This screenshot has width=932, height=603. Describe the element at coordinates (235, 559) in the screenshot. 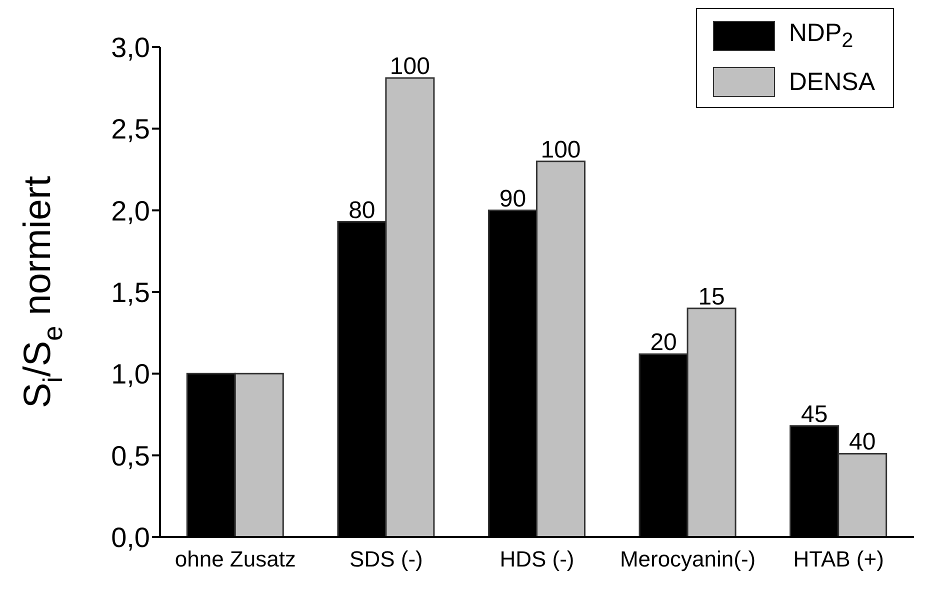

I see `x-tick-label: ohne Zusatz` at that location.